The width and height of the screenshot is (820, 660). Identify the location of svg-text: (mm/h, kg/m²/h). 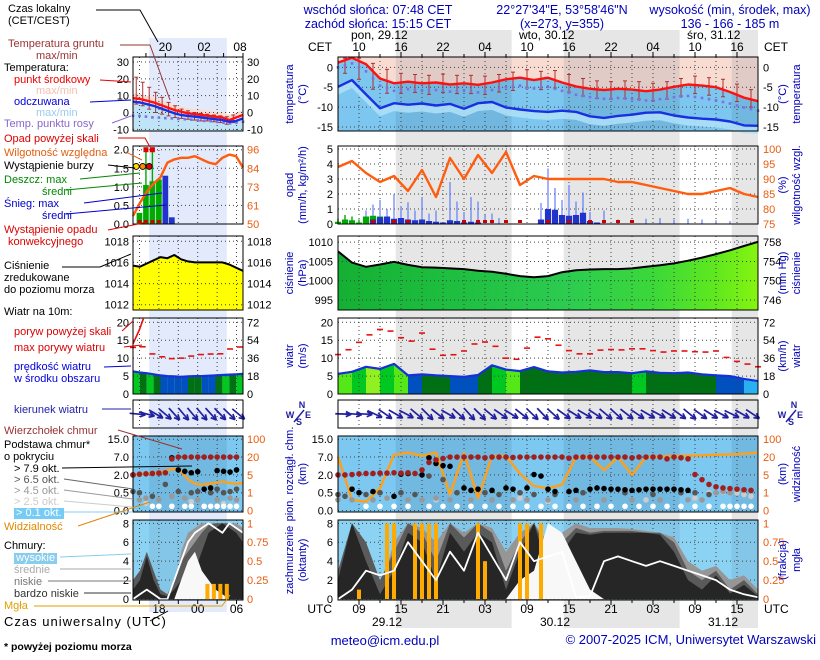
(303, 185).